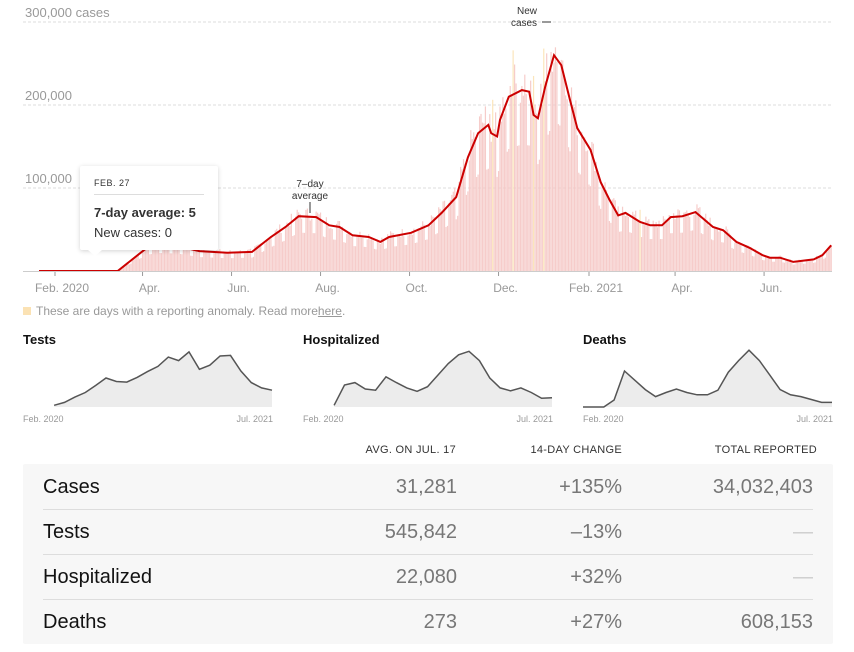 The height and width of the screenshot is (652, 854). What do you see at coordinates (48, 178) in the screenshot?
I see `y-tick-label: 100,000` at bounding box center [48, 178].